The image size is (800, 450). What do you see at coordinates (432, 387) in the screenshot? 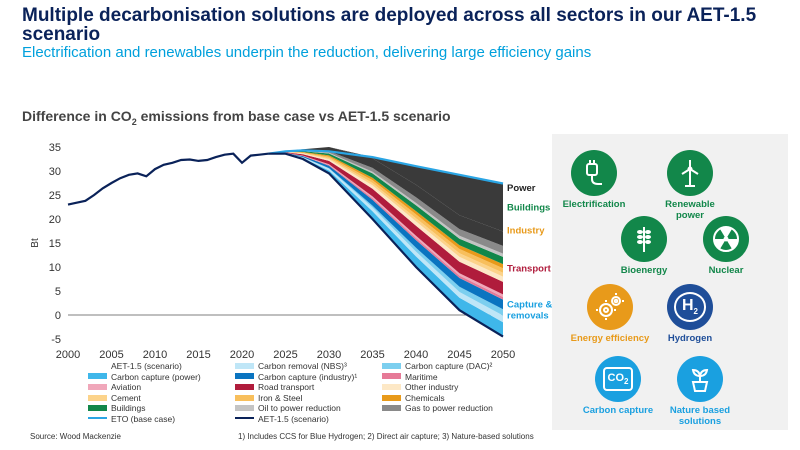
I see `legend-label: Other industry` at bounding box center [432, 387].